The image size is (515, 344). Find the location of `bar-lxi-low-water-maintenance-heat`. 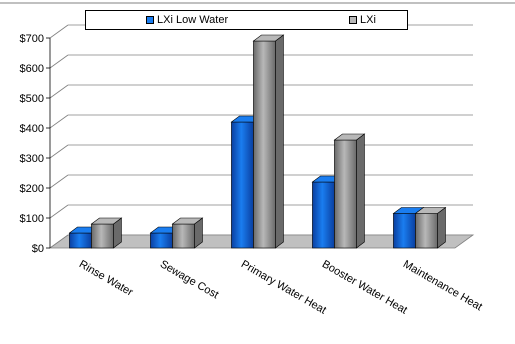

bar-lxi-low-water-maintenance-heat is located at coordinates (404, 231).